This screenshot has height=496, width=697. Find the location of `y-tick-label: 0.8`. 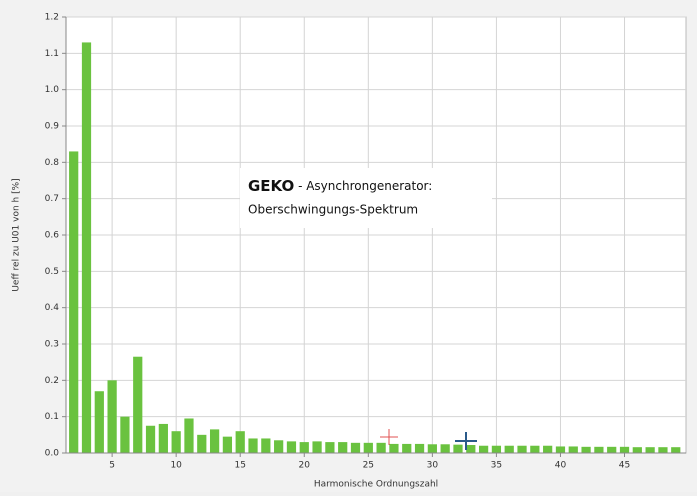

y-tick-label: 0.8 is located at coordinates (52, 163).